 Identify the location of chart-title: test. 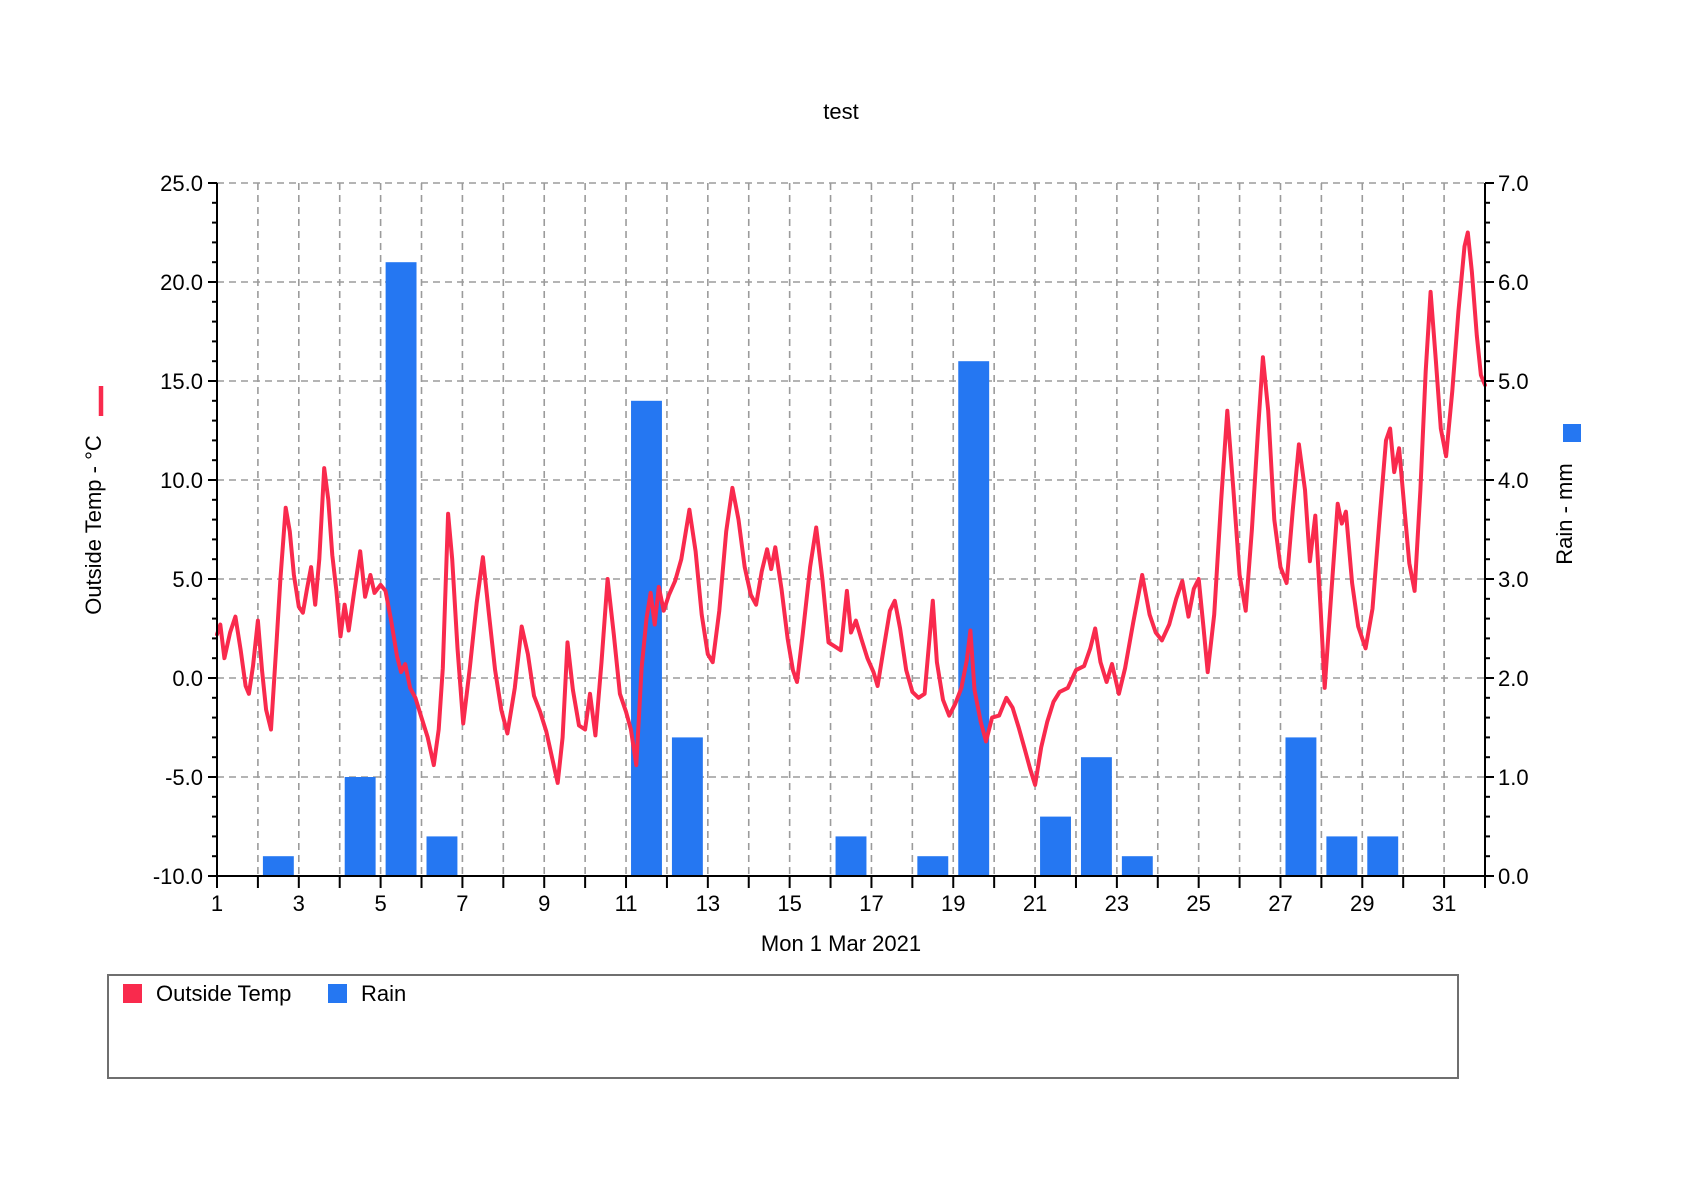
(840, 111).